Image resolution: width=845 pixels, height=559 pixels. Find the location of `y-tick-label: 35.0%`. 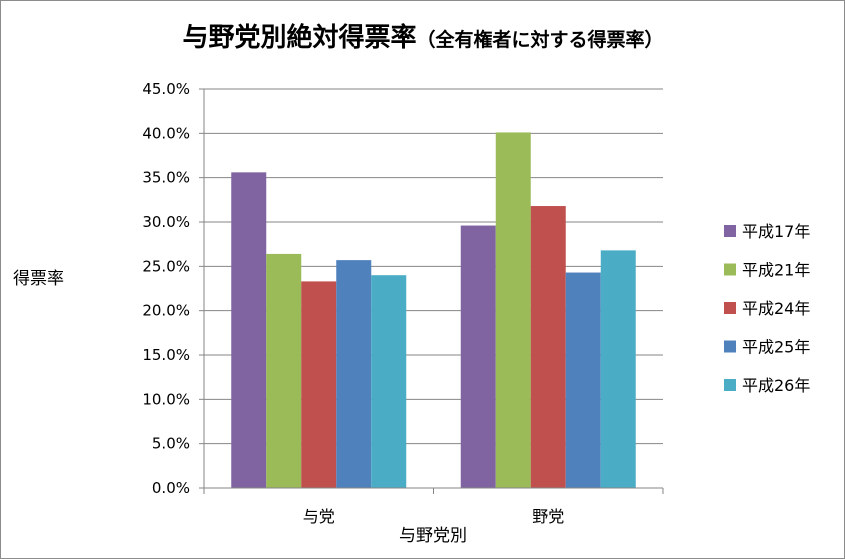

y-tick-label: 35.0% is located at coordinates (166, 178).